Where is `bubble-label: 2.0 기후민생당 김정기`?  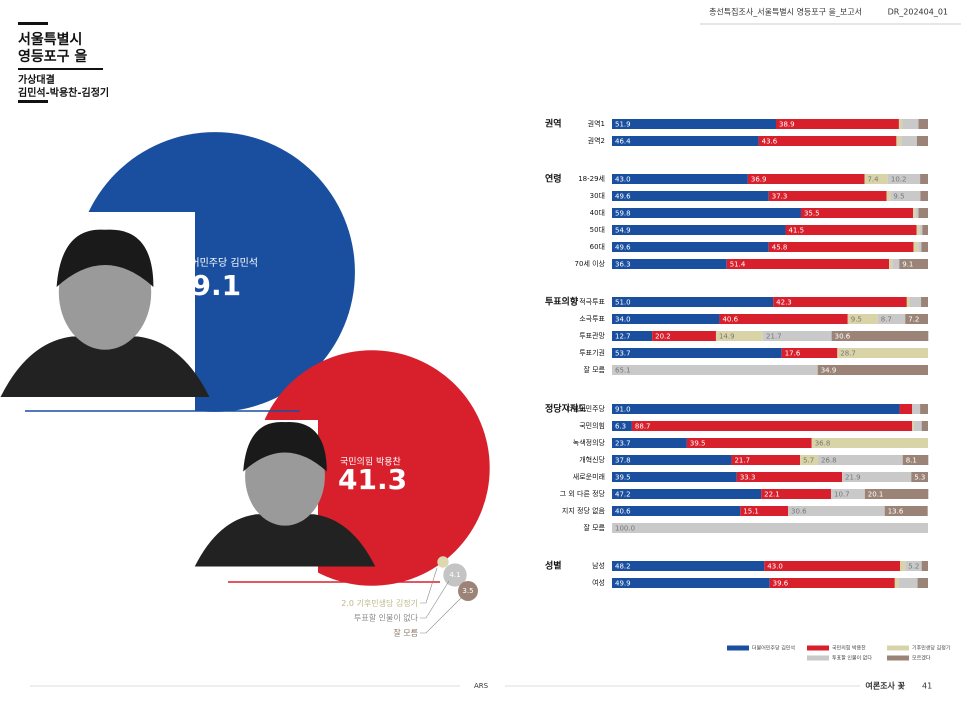 bubble-label: 2.0 기후민생당 김정기 is located at coordinates (379, 603).